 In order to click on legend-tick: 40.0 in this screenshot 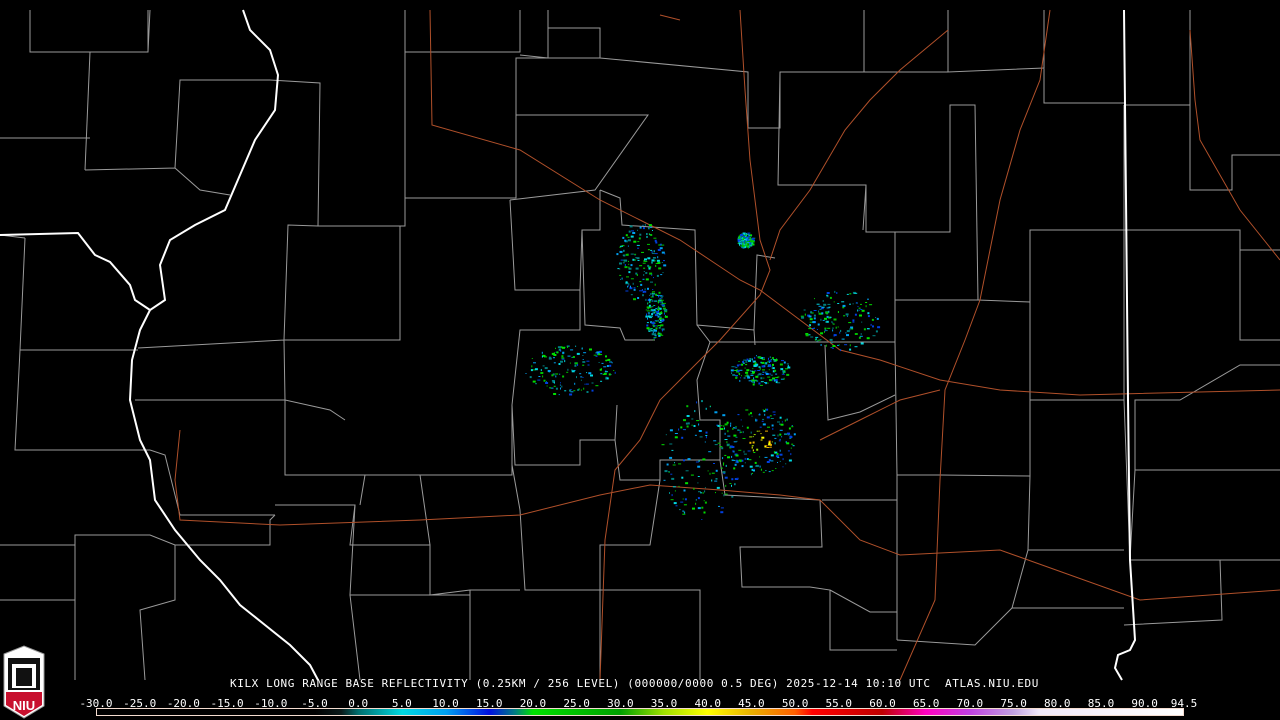, I will do `click(707, 703)`.